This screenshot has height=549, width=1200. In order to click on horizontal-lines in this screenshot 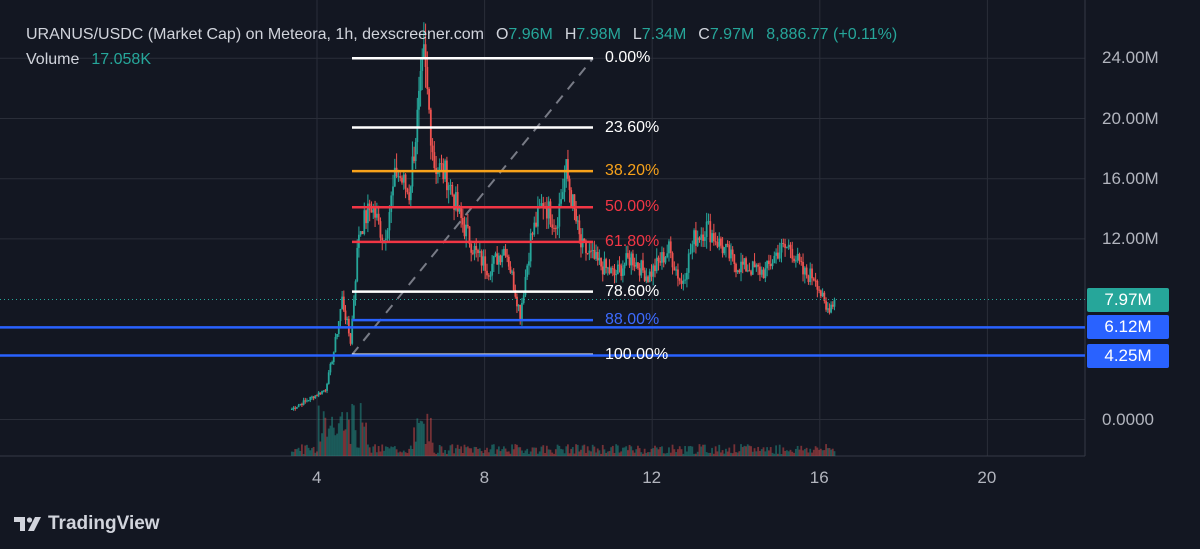, I will do `click(542, 328)`.